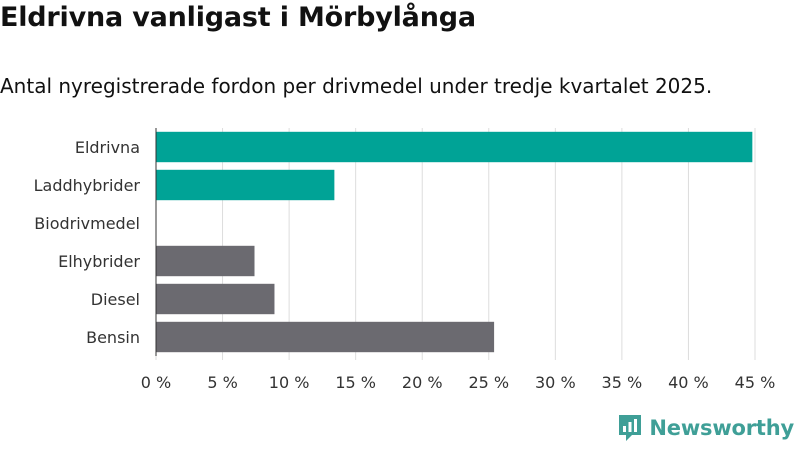 The image size is (800, 450). I want to click on category-label: Bensin, so click(113, 337).